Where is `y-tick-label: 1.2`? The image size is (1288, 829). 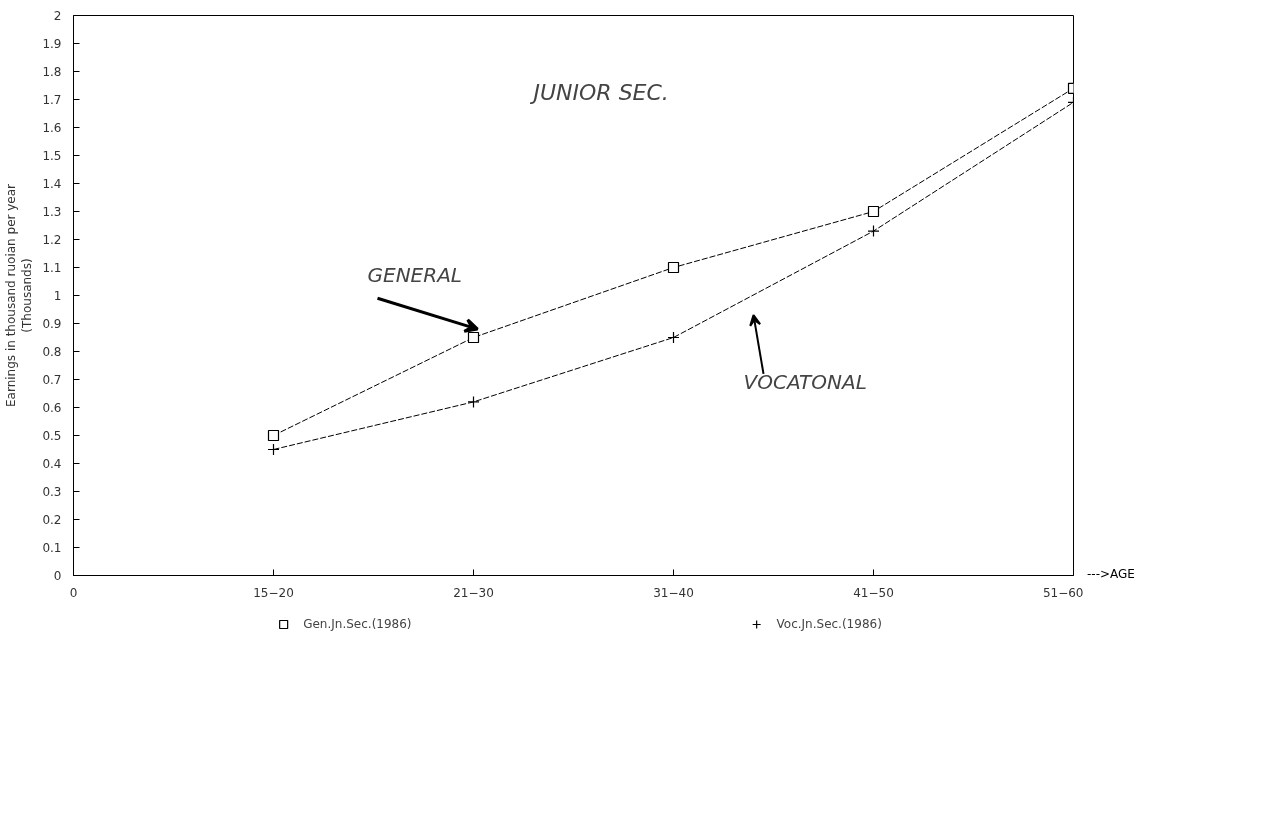 y-tick-label: 1.2 is located at coordinates (52, 240).